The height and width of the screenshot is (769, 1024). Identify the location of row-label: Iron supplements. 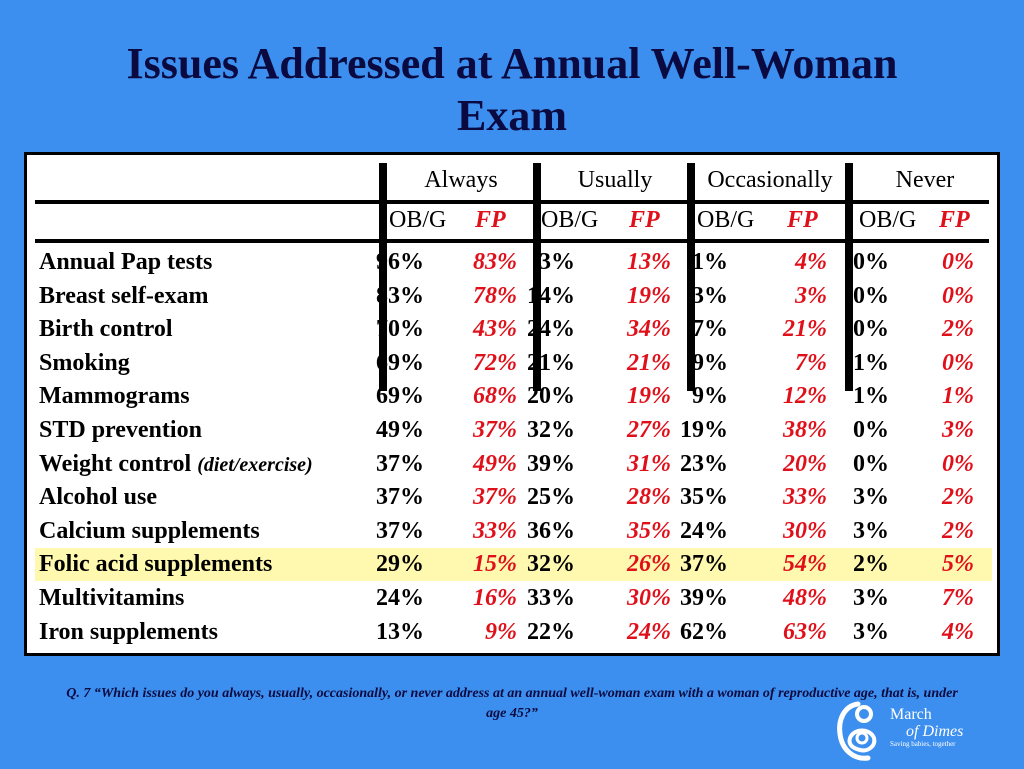
(128, 631).